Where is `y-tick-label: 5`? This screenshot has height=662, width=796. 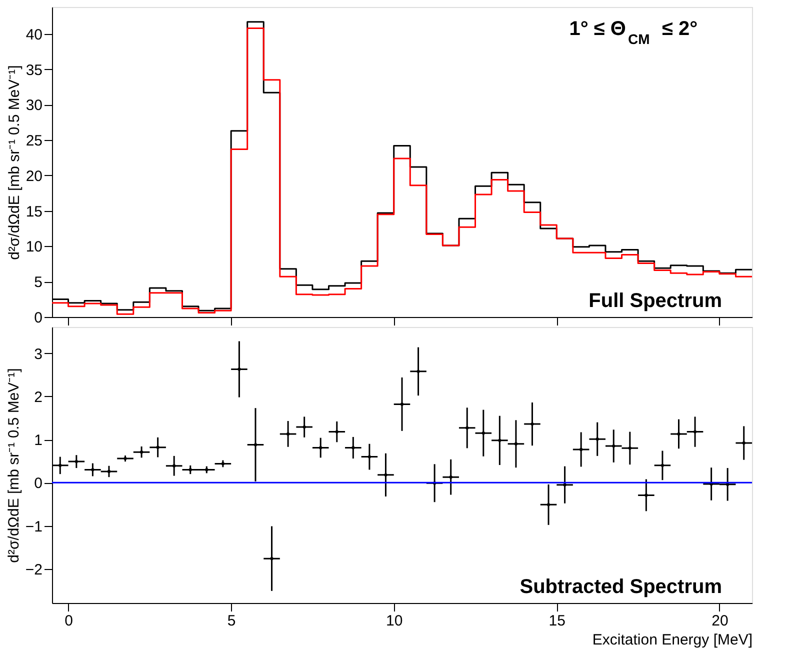
y-tick-label: 5 is located at coordinates (38, 283).